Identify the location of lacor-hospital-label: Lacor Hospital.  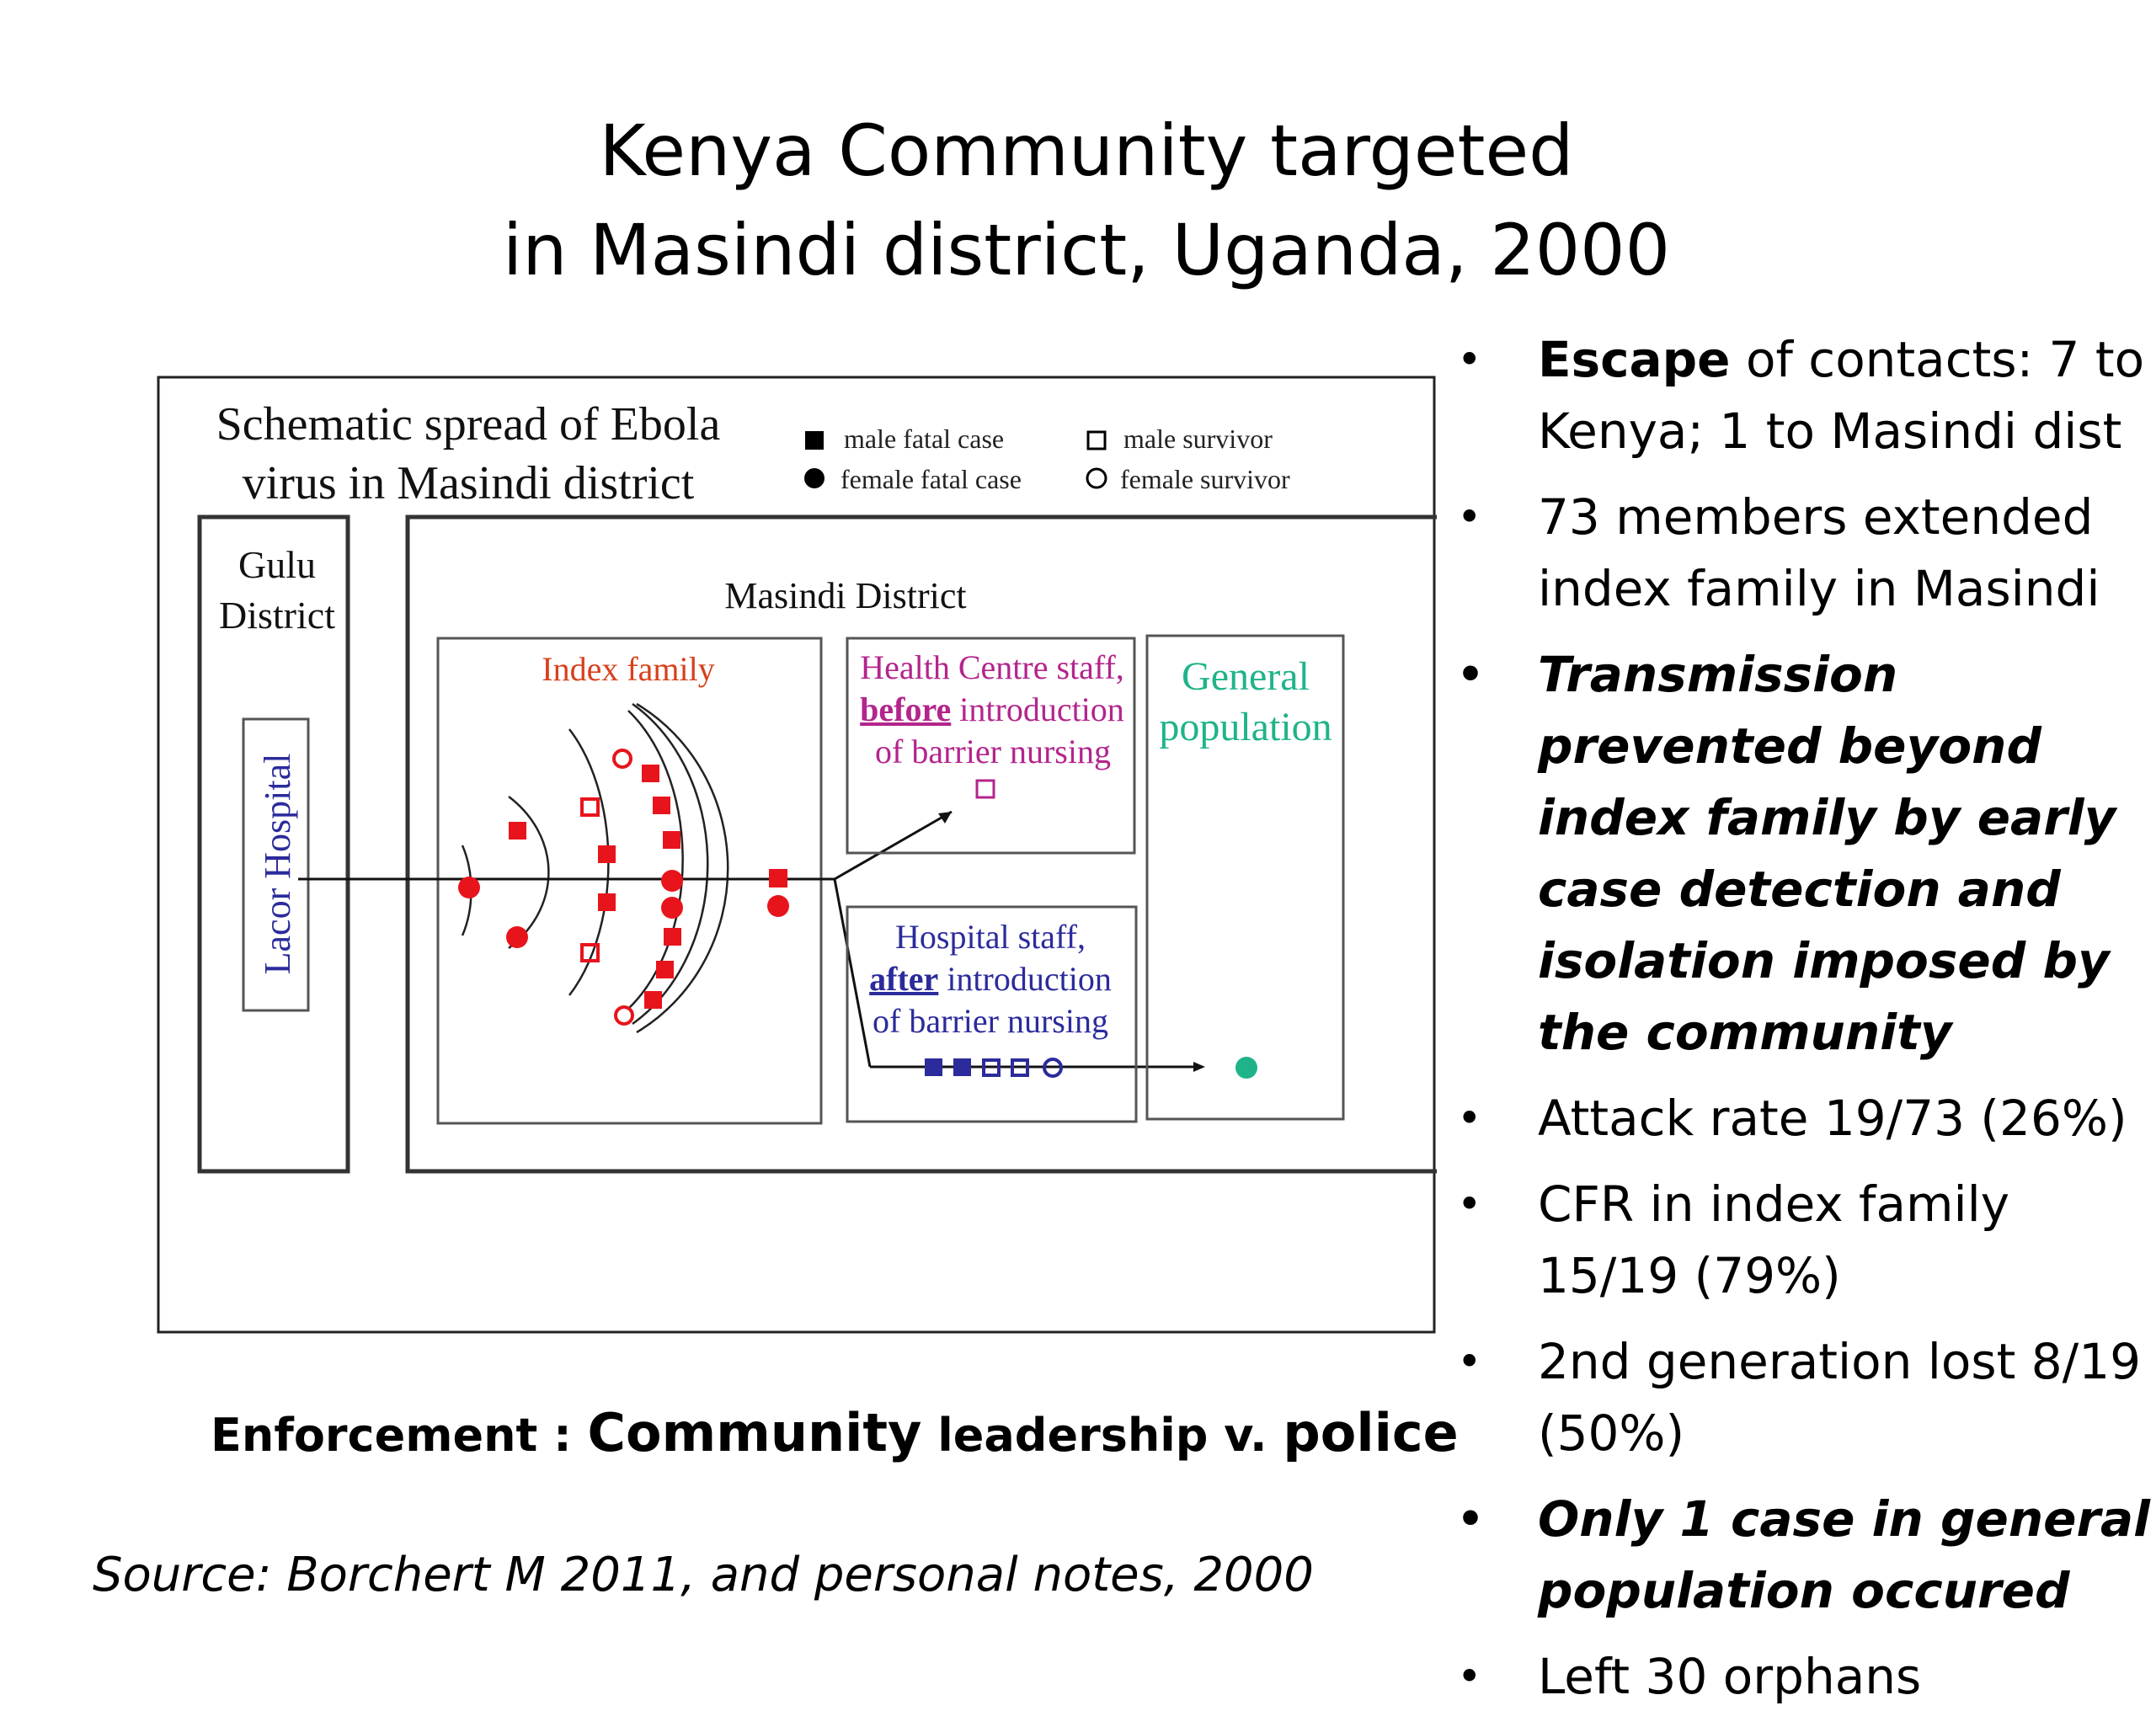
(277, 865).